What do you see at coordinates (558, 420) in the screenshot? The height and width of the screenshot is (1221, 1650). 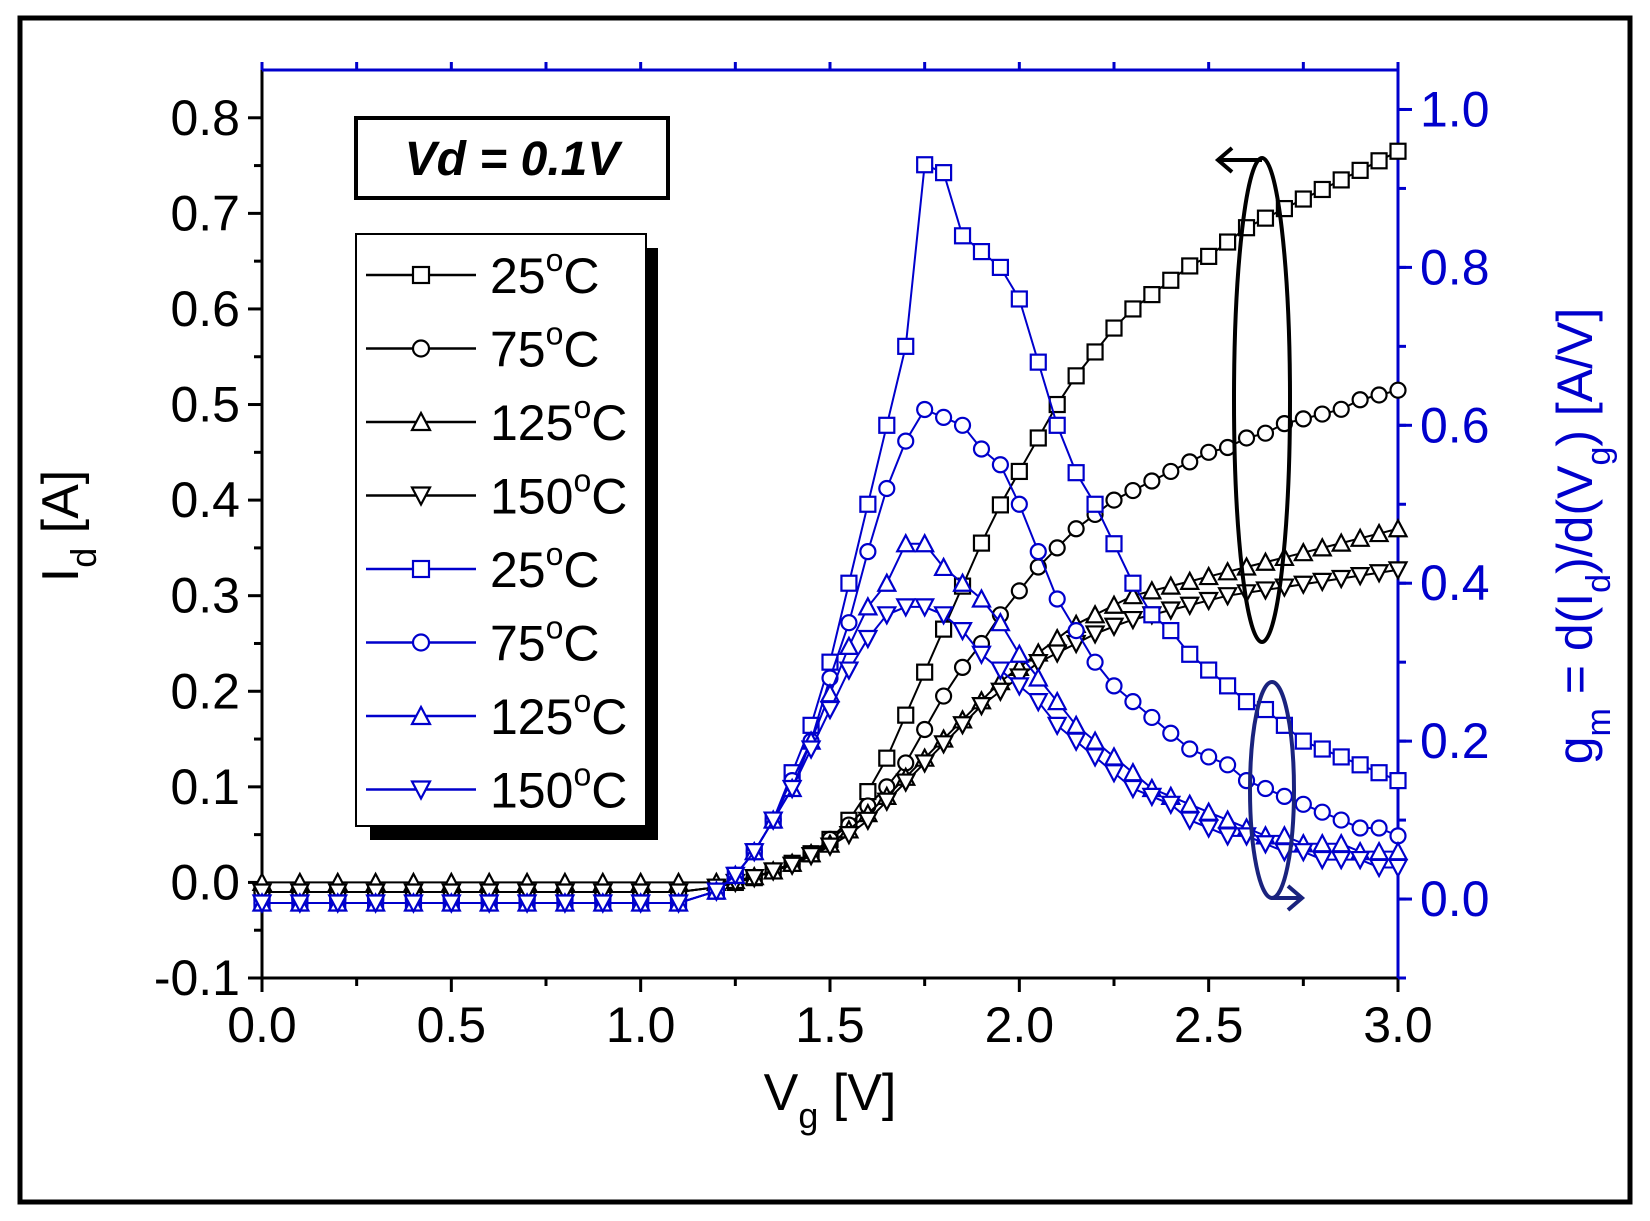 I see `legend-label: 125oC` at bounding box center [558, 420].